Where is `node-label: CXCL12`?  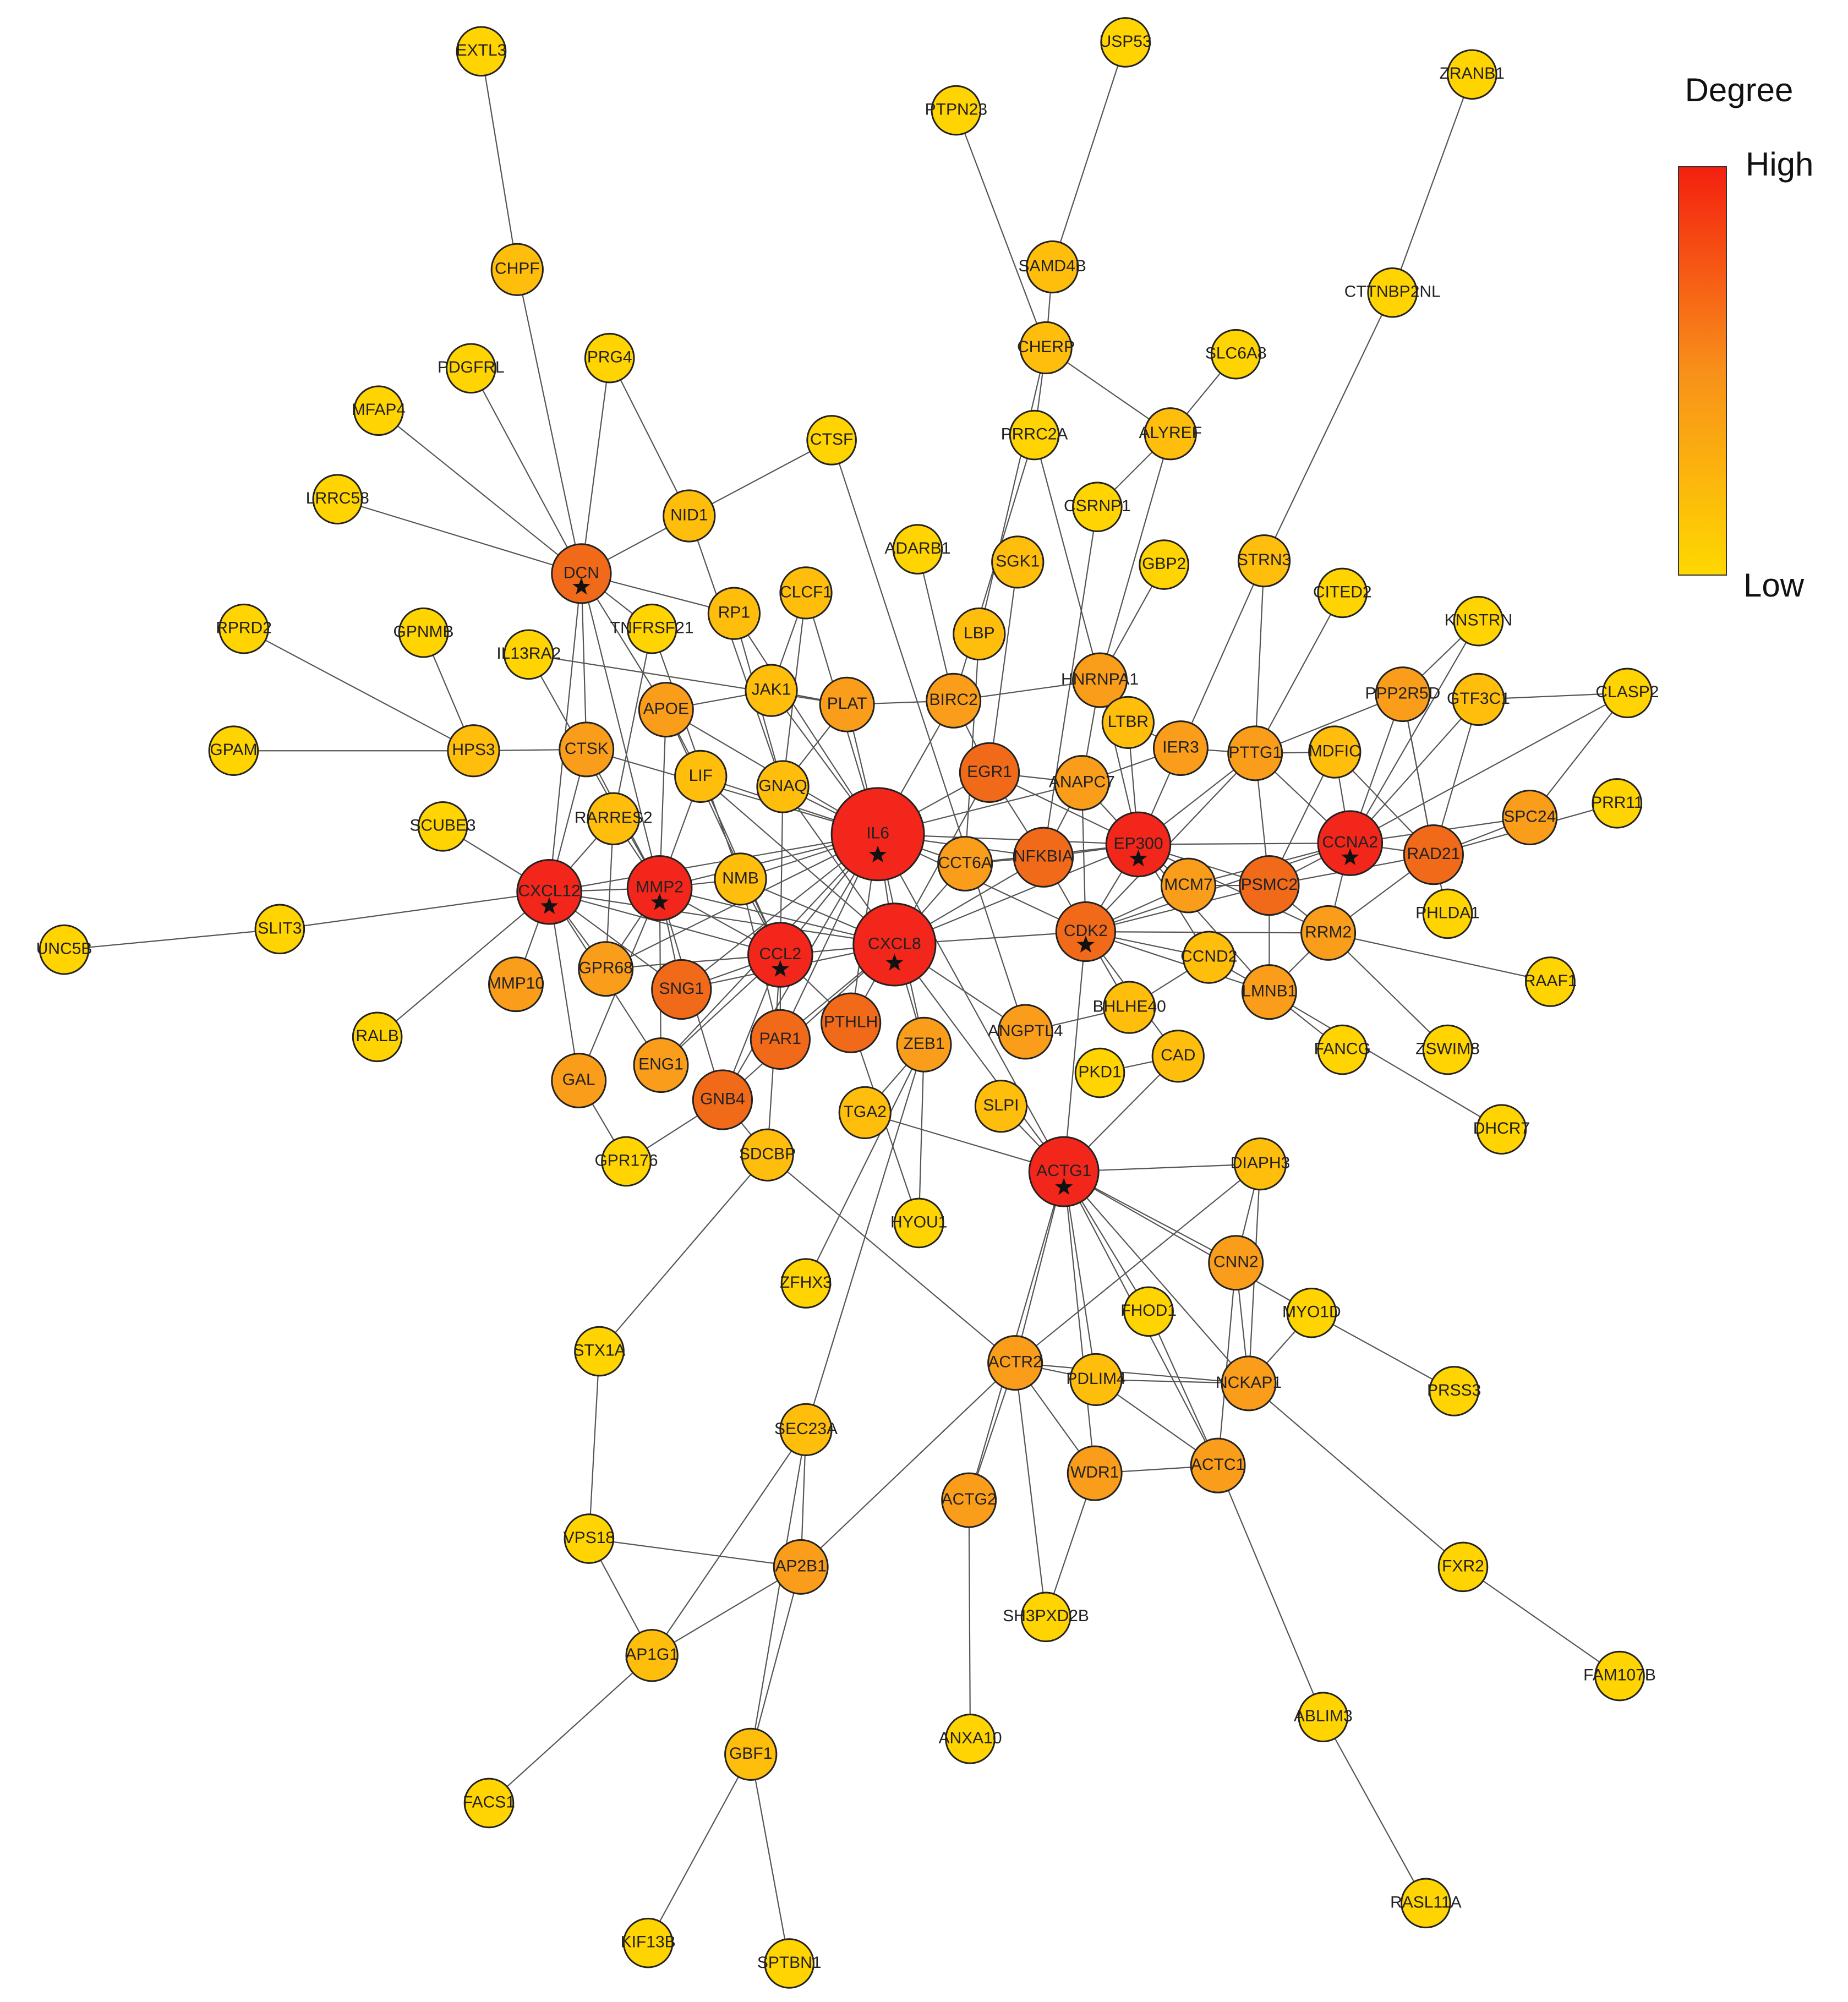
node-label: CXCL12 is located at coordinates (549, 891).